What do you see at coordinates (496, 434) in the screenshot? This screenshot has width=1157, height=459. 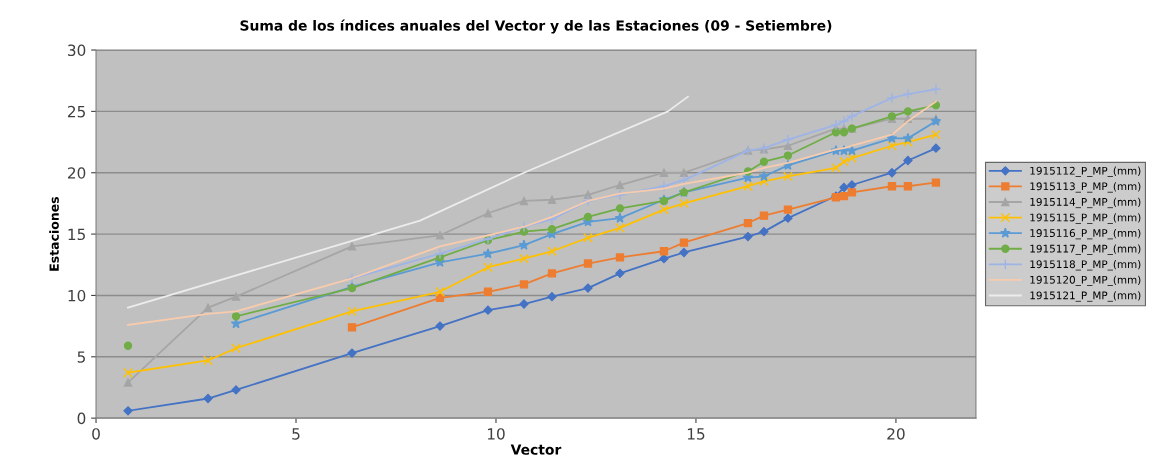 I see `x-tick-label: 10` at bounding box center [496, 434].